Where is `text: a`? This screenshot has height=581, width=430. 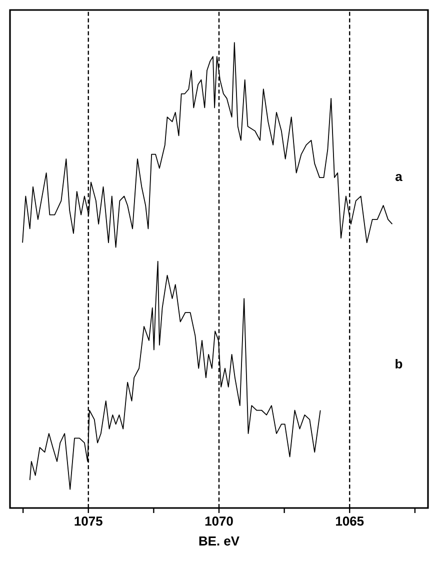
text: a is located at coordinates (399, 178).